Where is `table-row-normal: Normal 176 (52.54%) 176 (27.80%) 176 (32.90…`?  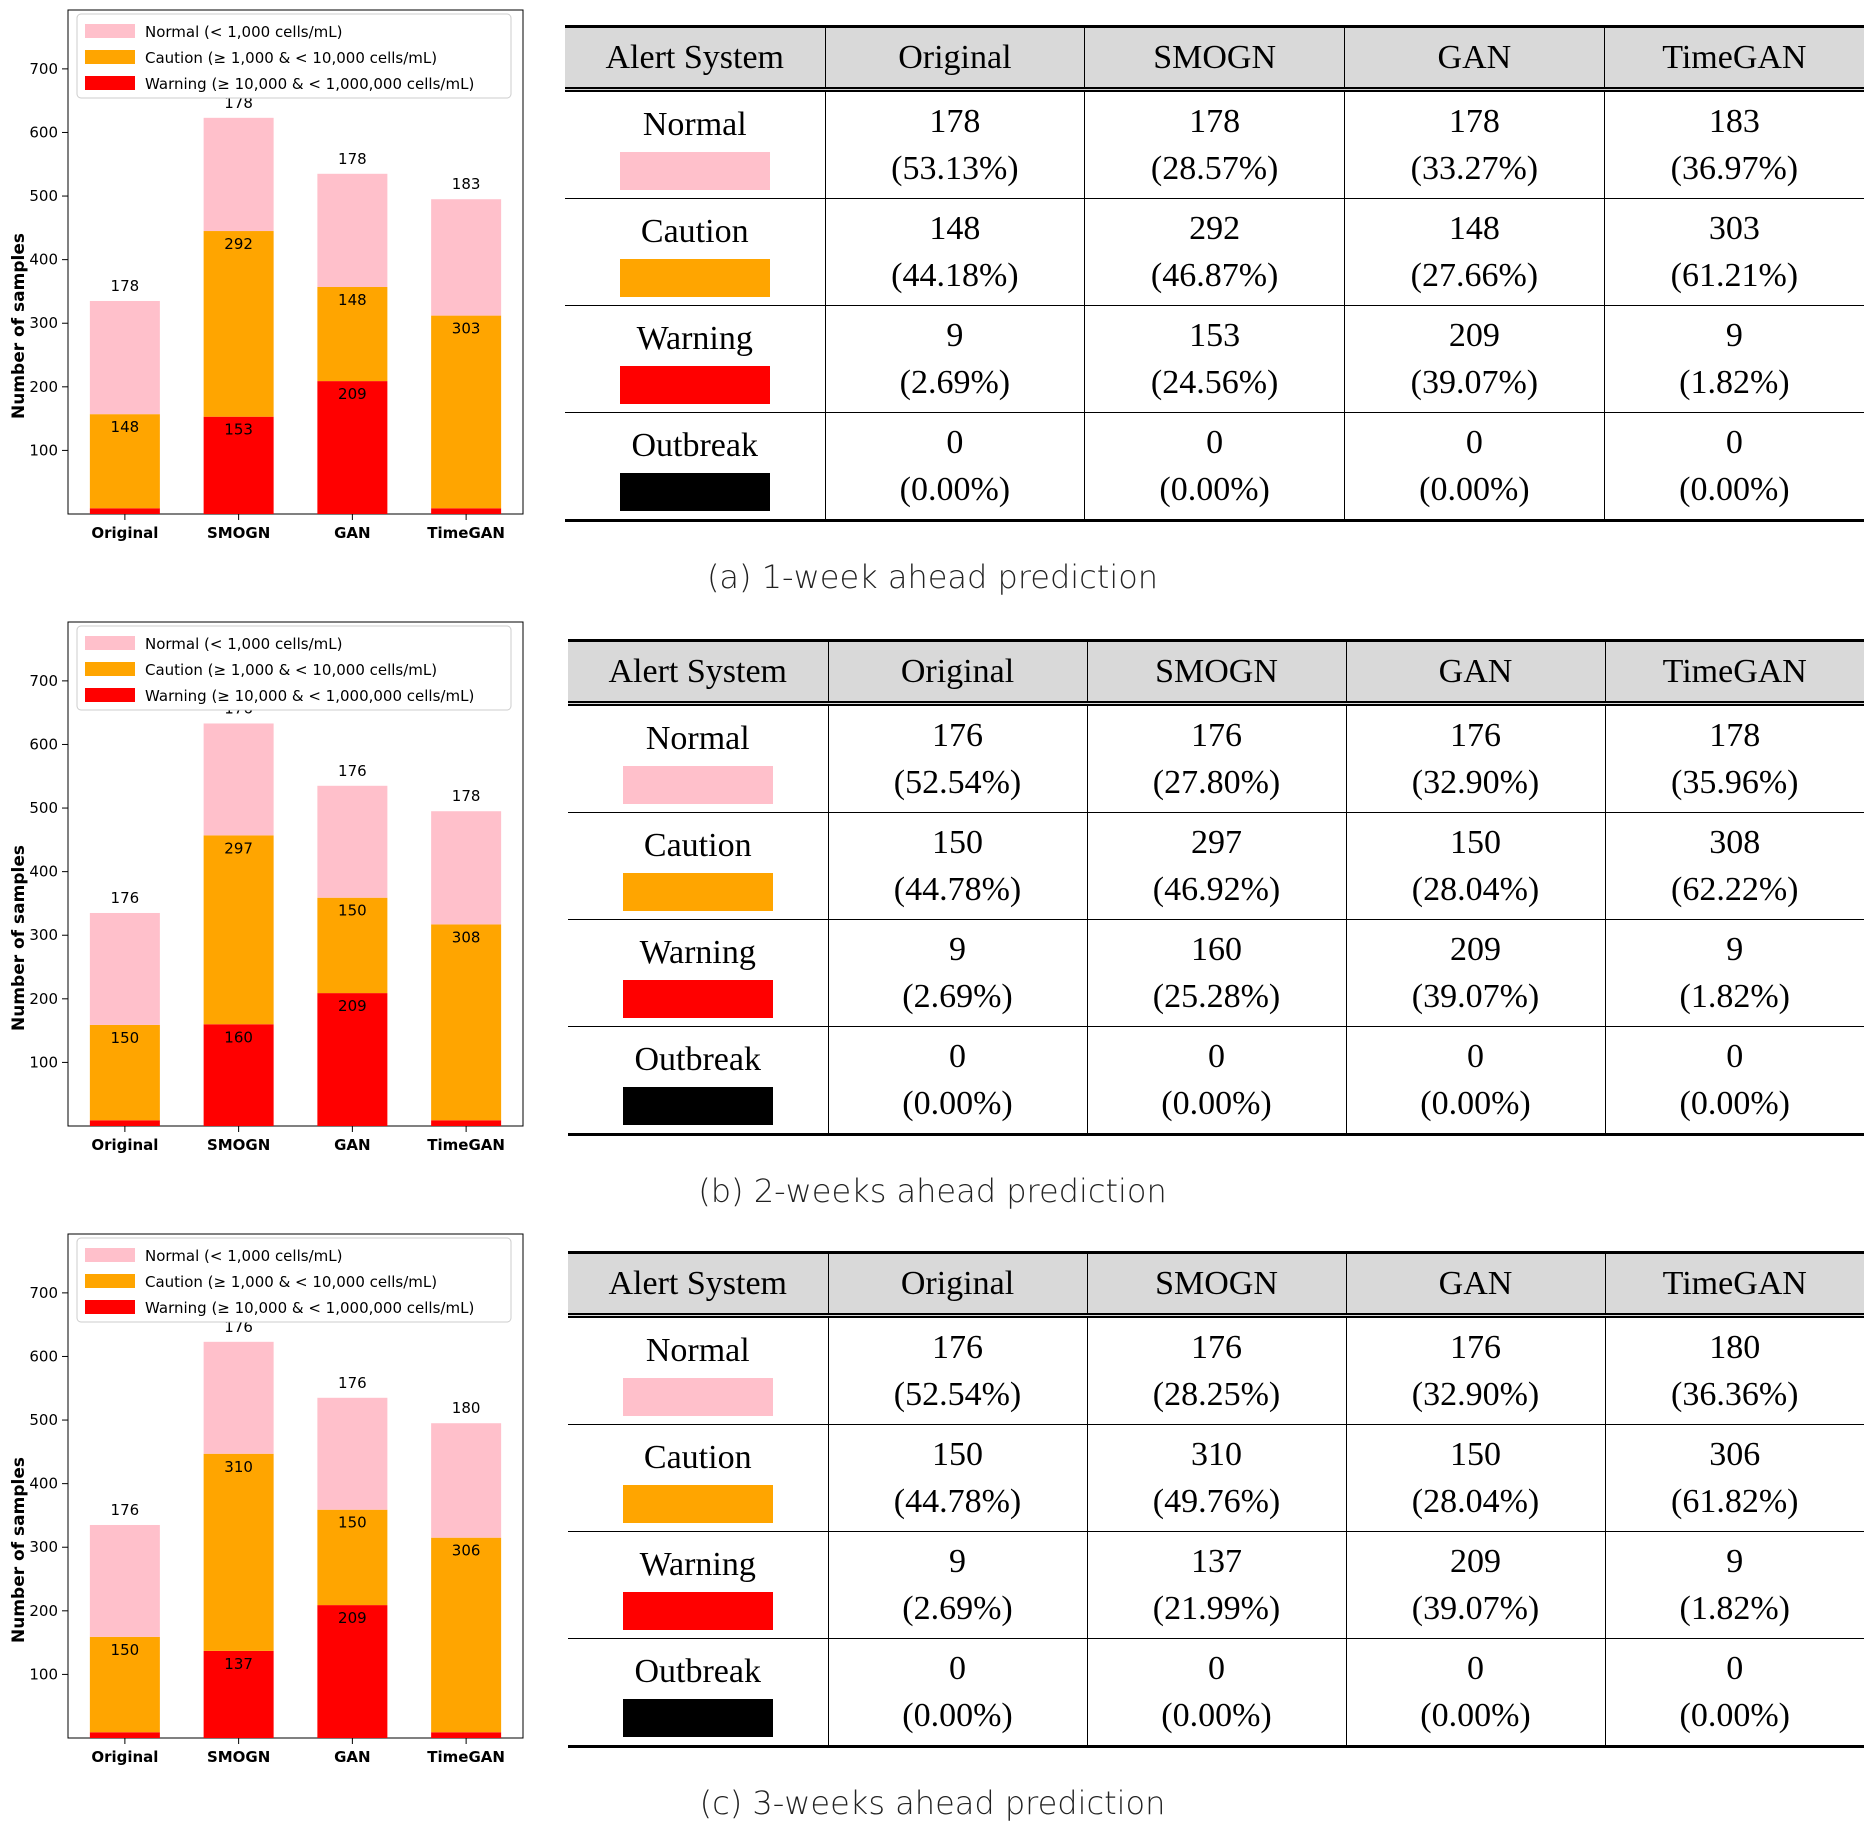 table-row-normal: Normal 176 (52.54%) 176 (27.80%) 176 (32.90… is located at coordinates (1216, 758).